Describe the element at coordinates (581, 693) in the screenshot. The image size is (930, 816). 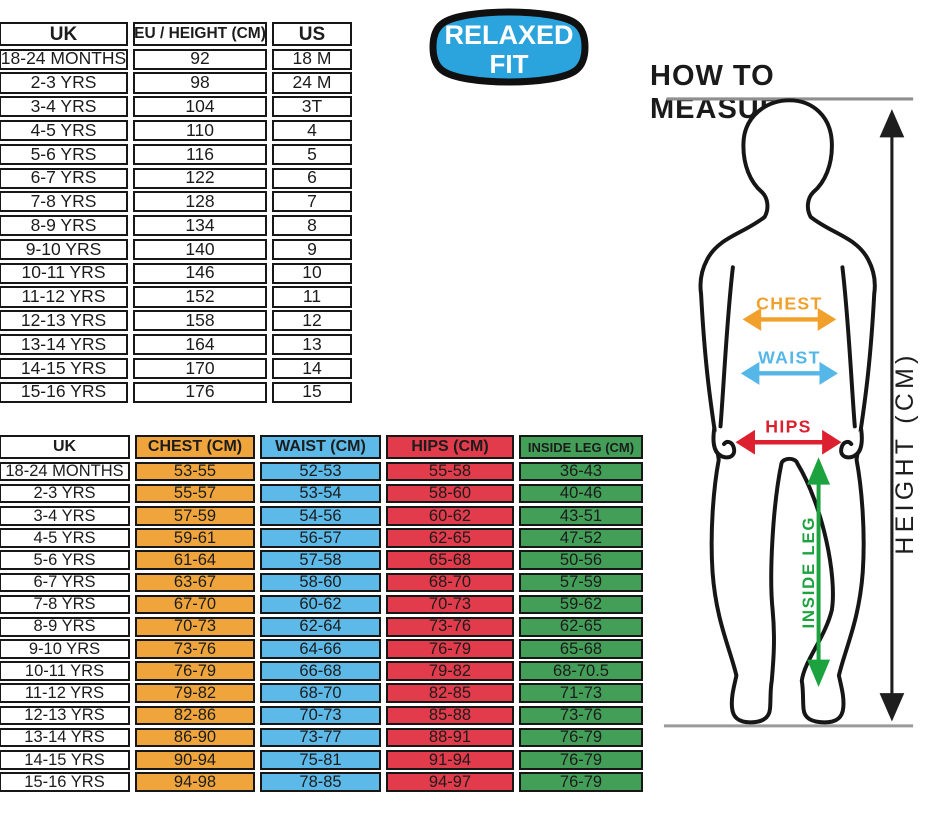
I see `table-cell: 71-73` at that location.